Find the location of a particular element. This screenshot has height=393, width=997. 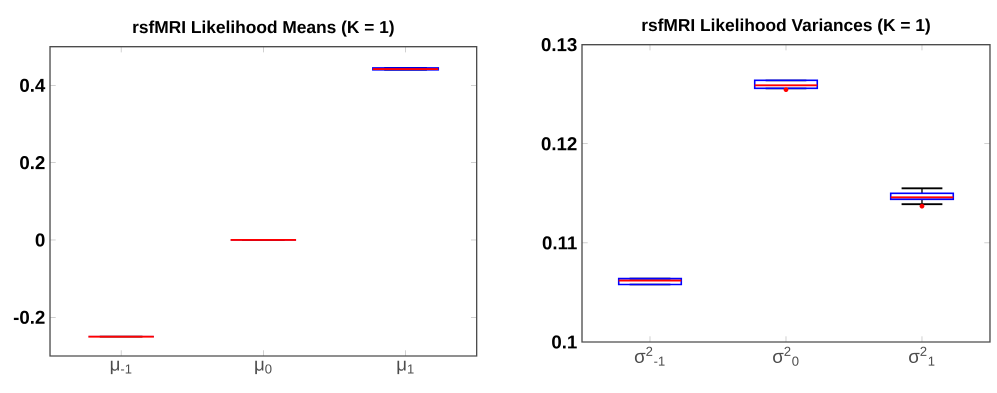

y-tick-label: 0.13 is located at coordinates (559, 45).